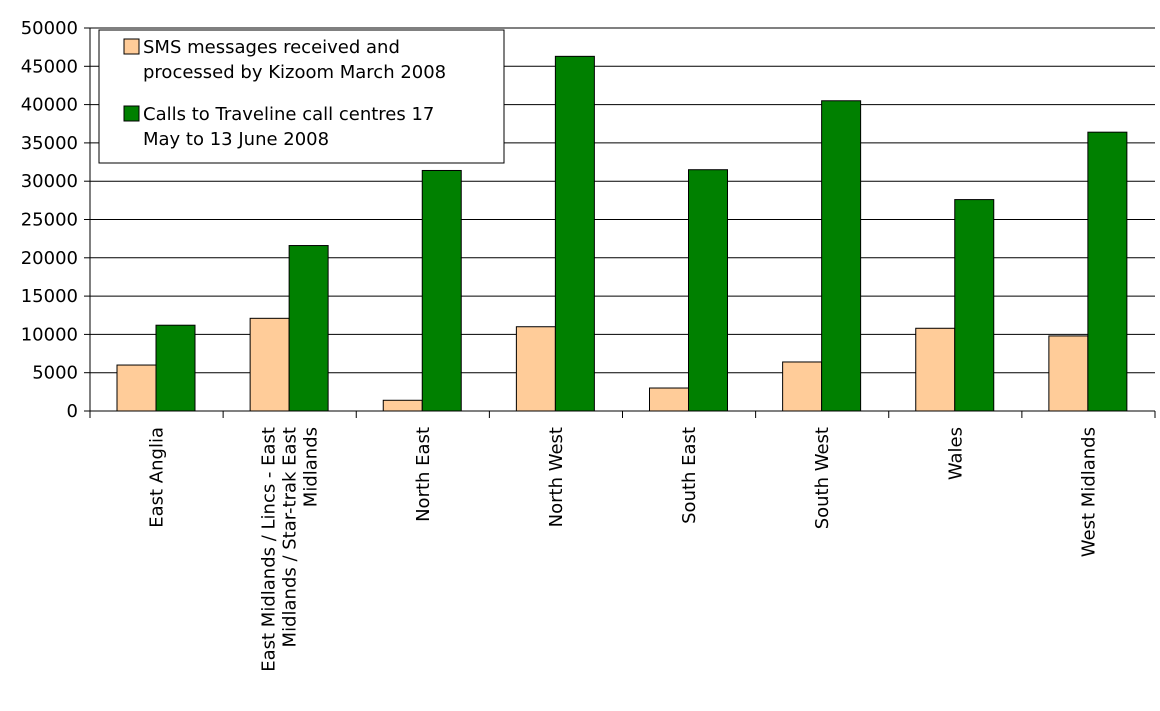 Image resolution: width=1160 pixels, height=711 pixels. I want to click on x-category-label-line: East Anglia, so click(157, 477).